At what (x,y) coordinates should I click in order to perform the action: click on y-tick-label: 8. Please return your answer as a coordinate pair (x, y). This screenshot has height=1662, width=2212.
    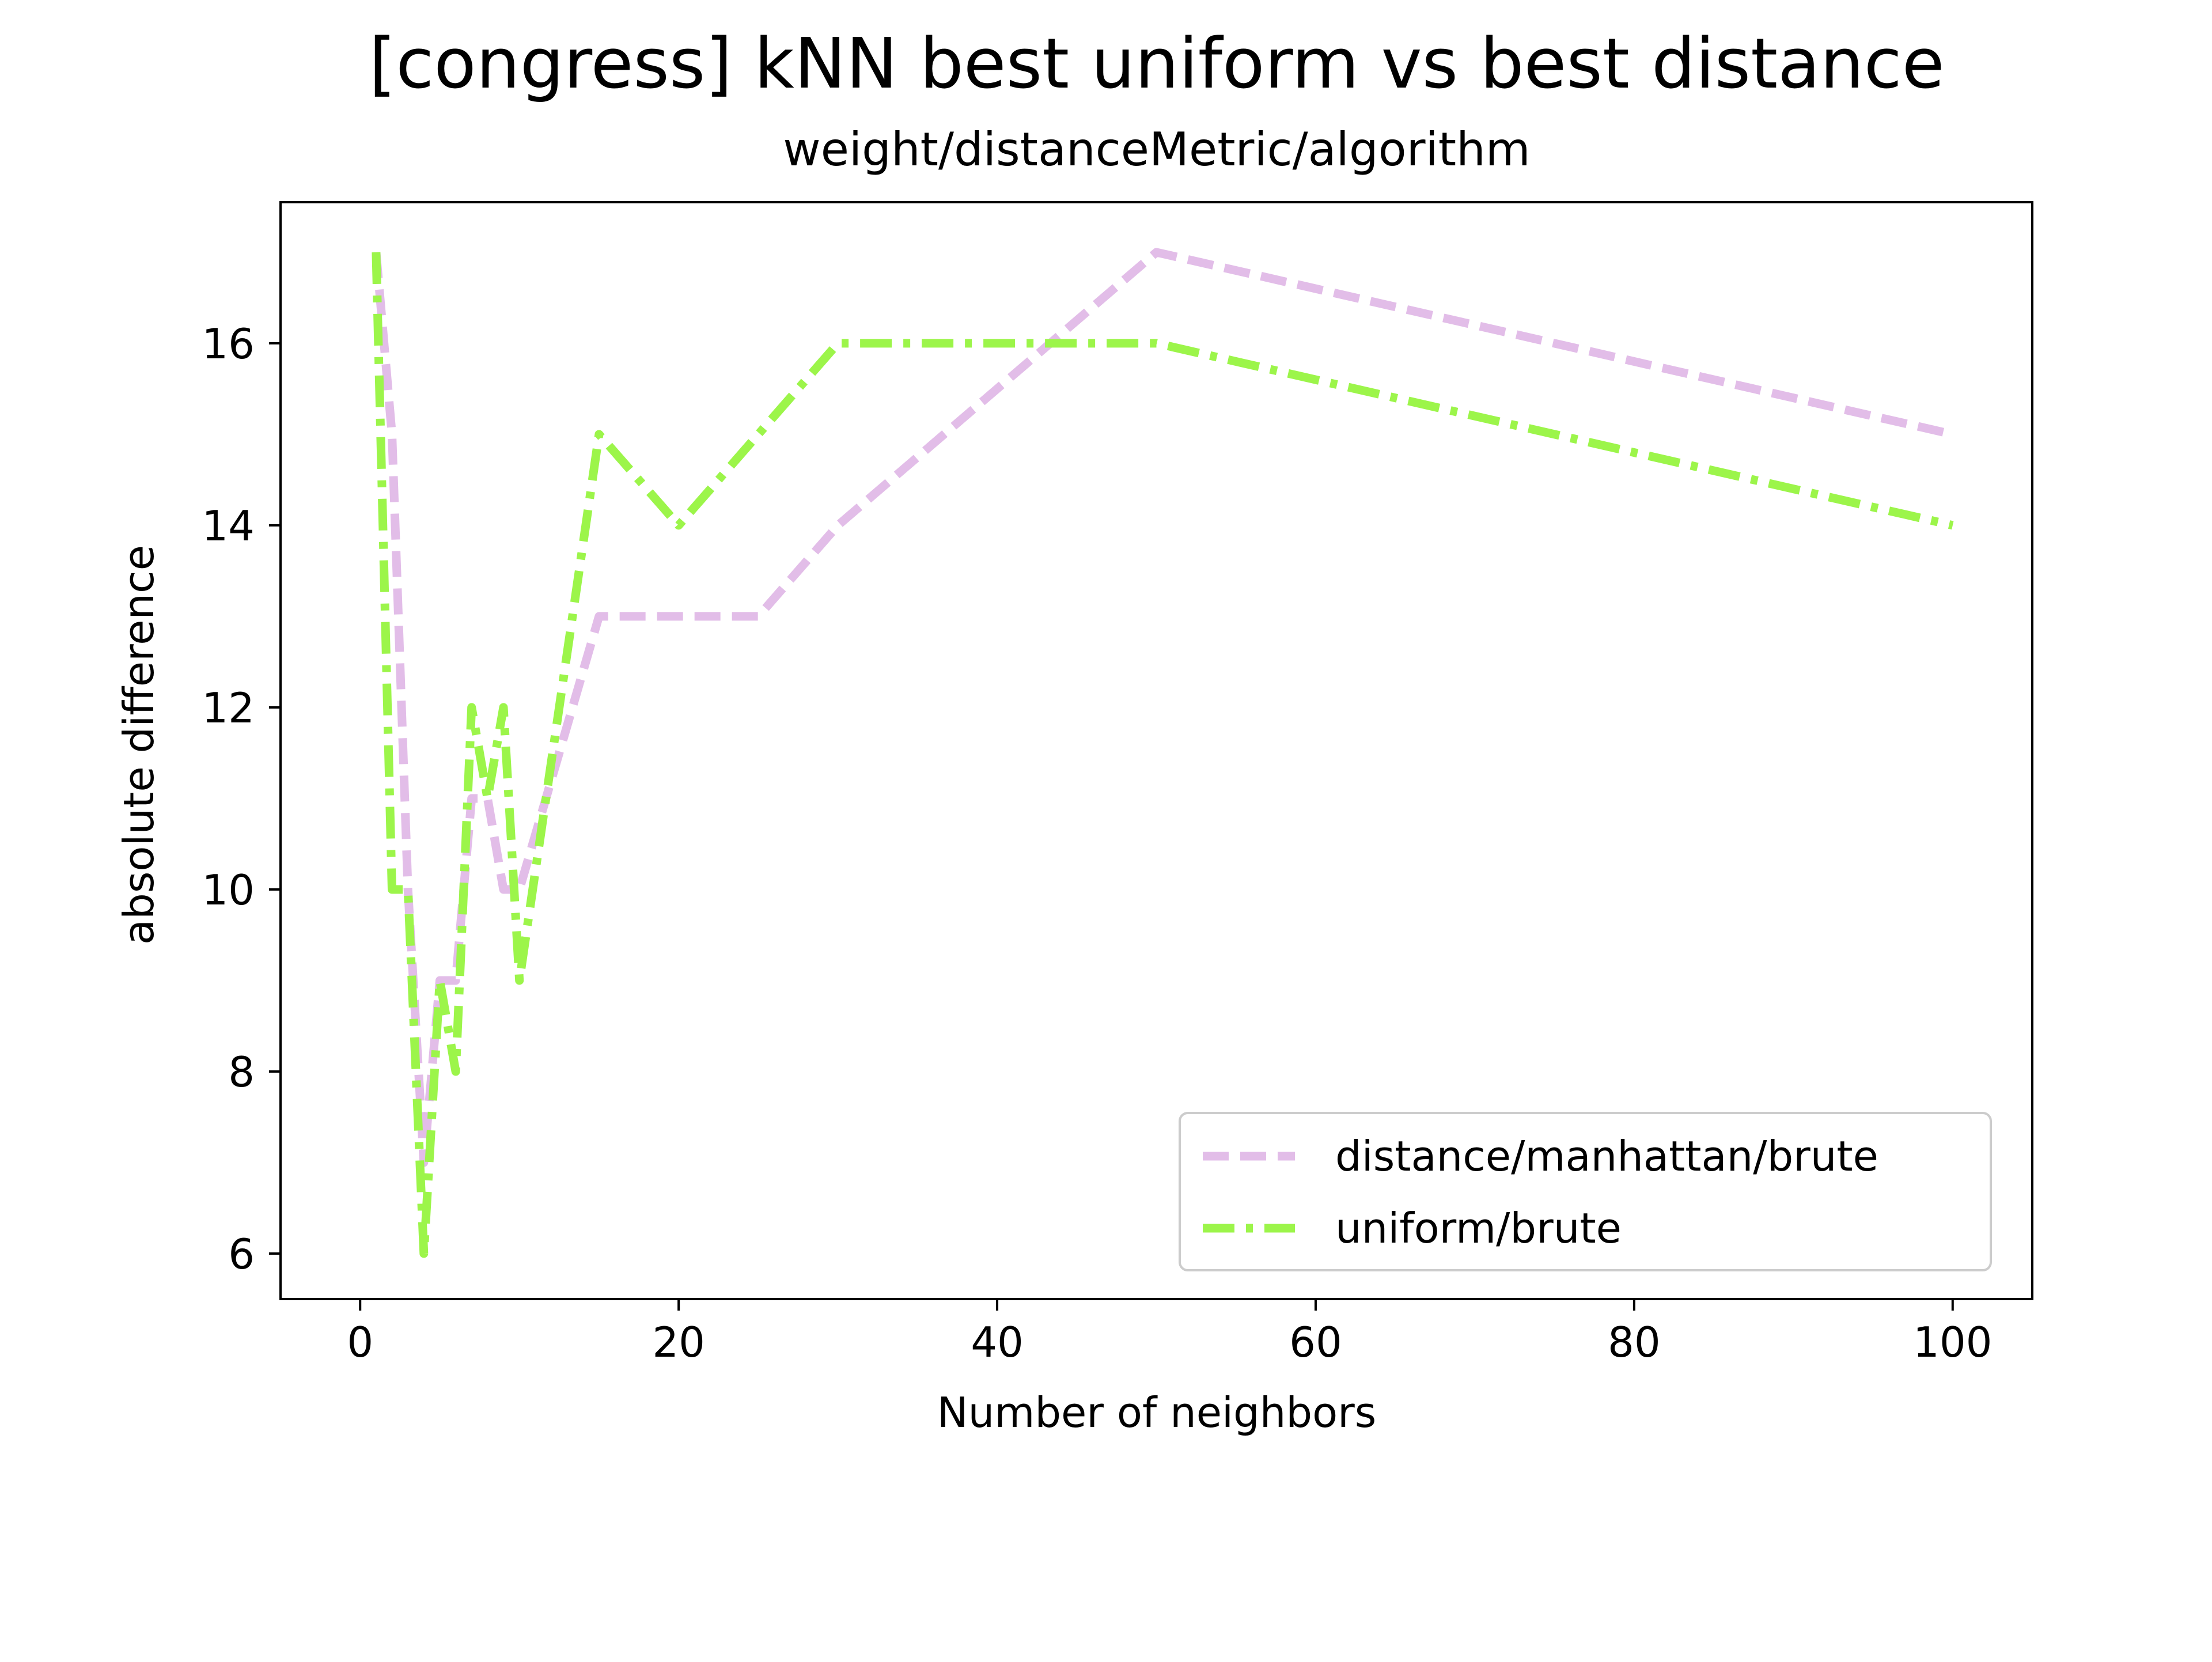
    Looking at the image, I should click on (241, 1072).